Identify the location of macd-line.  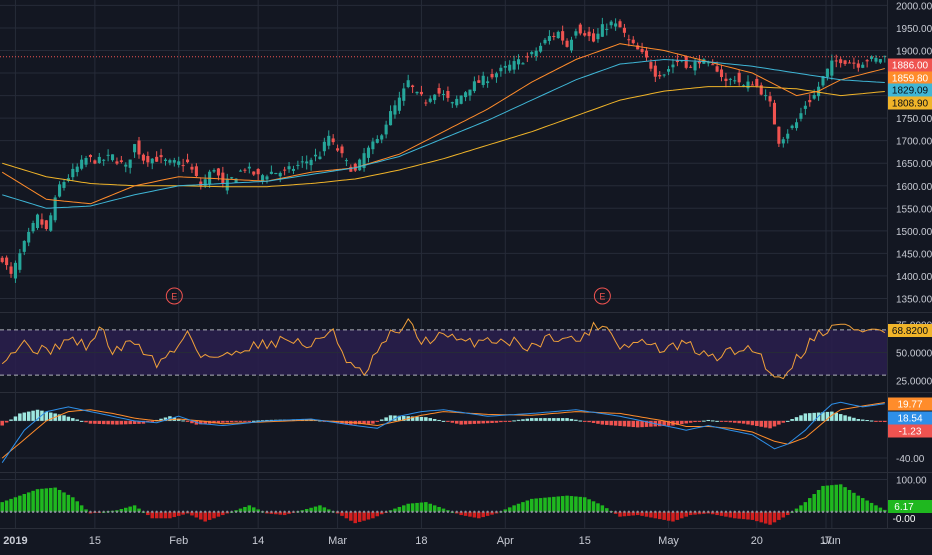
(443, 432).